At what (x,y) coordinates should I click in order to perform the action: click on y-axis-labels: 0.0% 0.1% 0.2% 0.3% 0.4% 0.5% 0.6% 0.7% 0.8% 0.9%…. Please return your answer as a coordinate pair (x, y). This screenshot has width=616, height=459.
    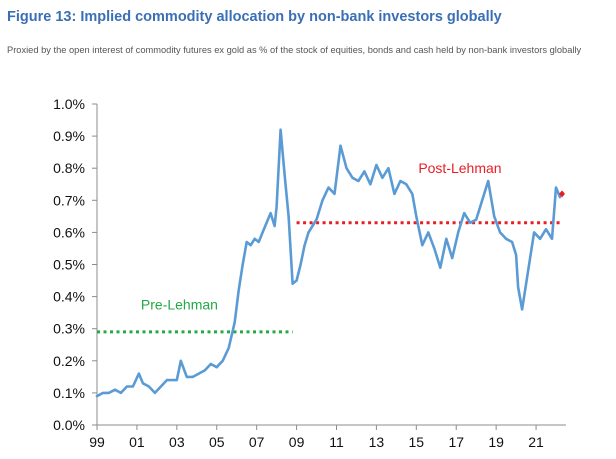
    Looking at the image, I should click on (69, 264).